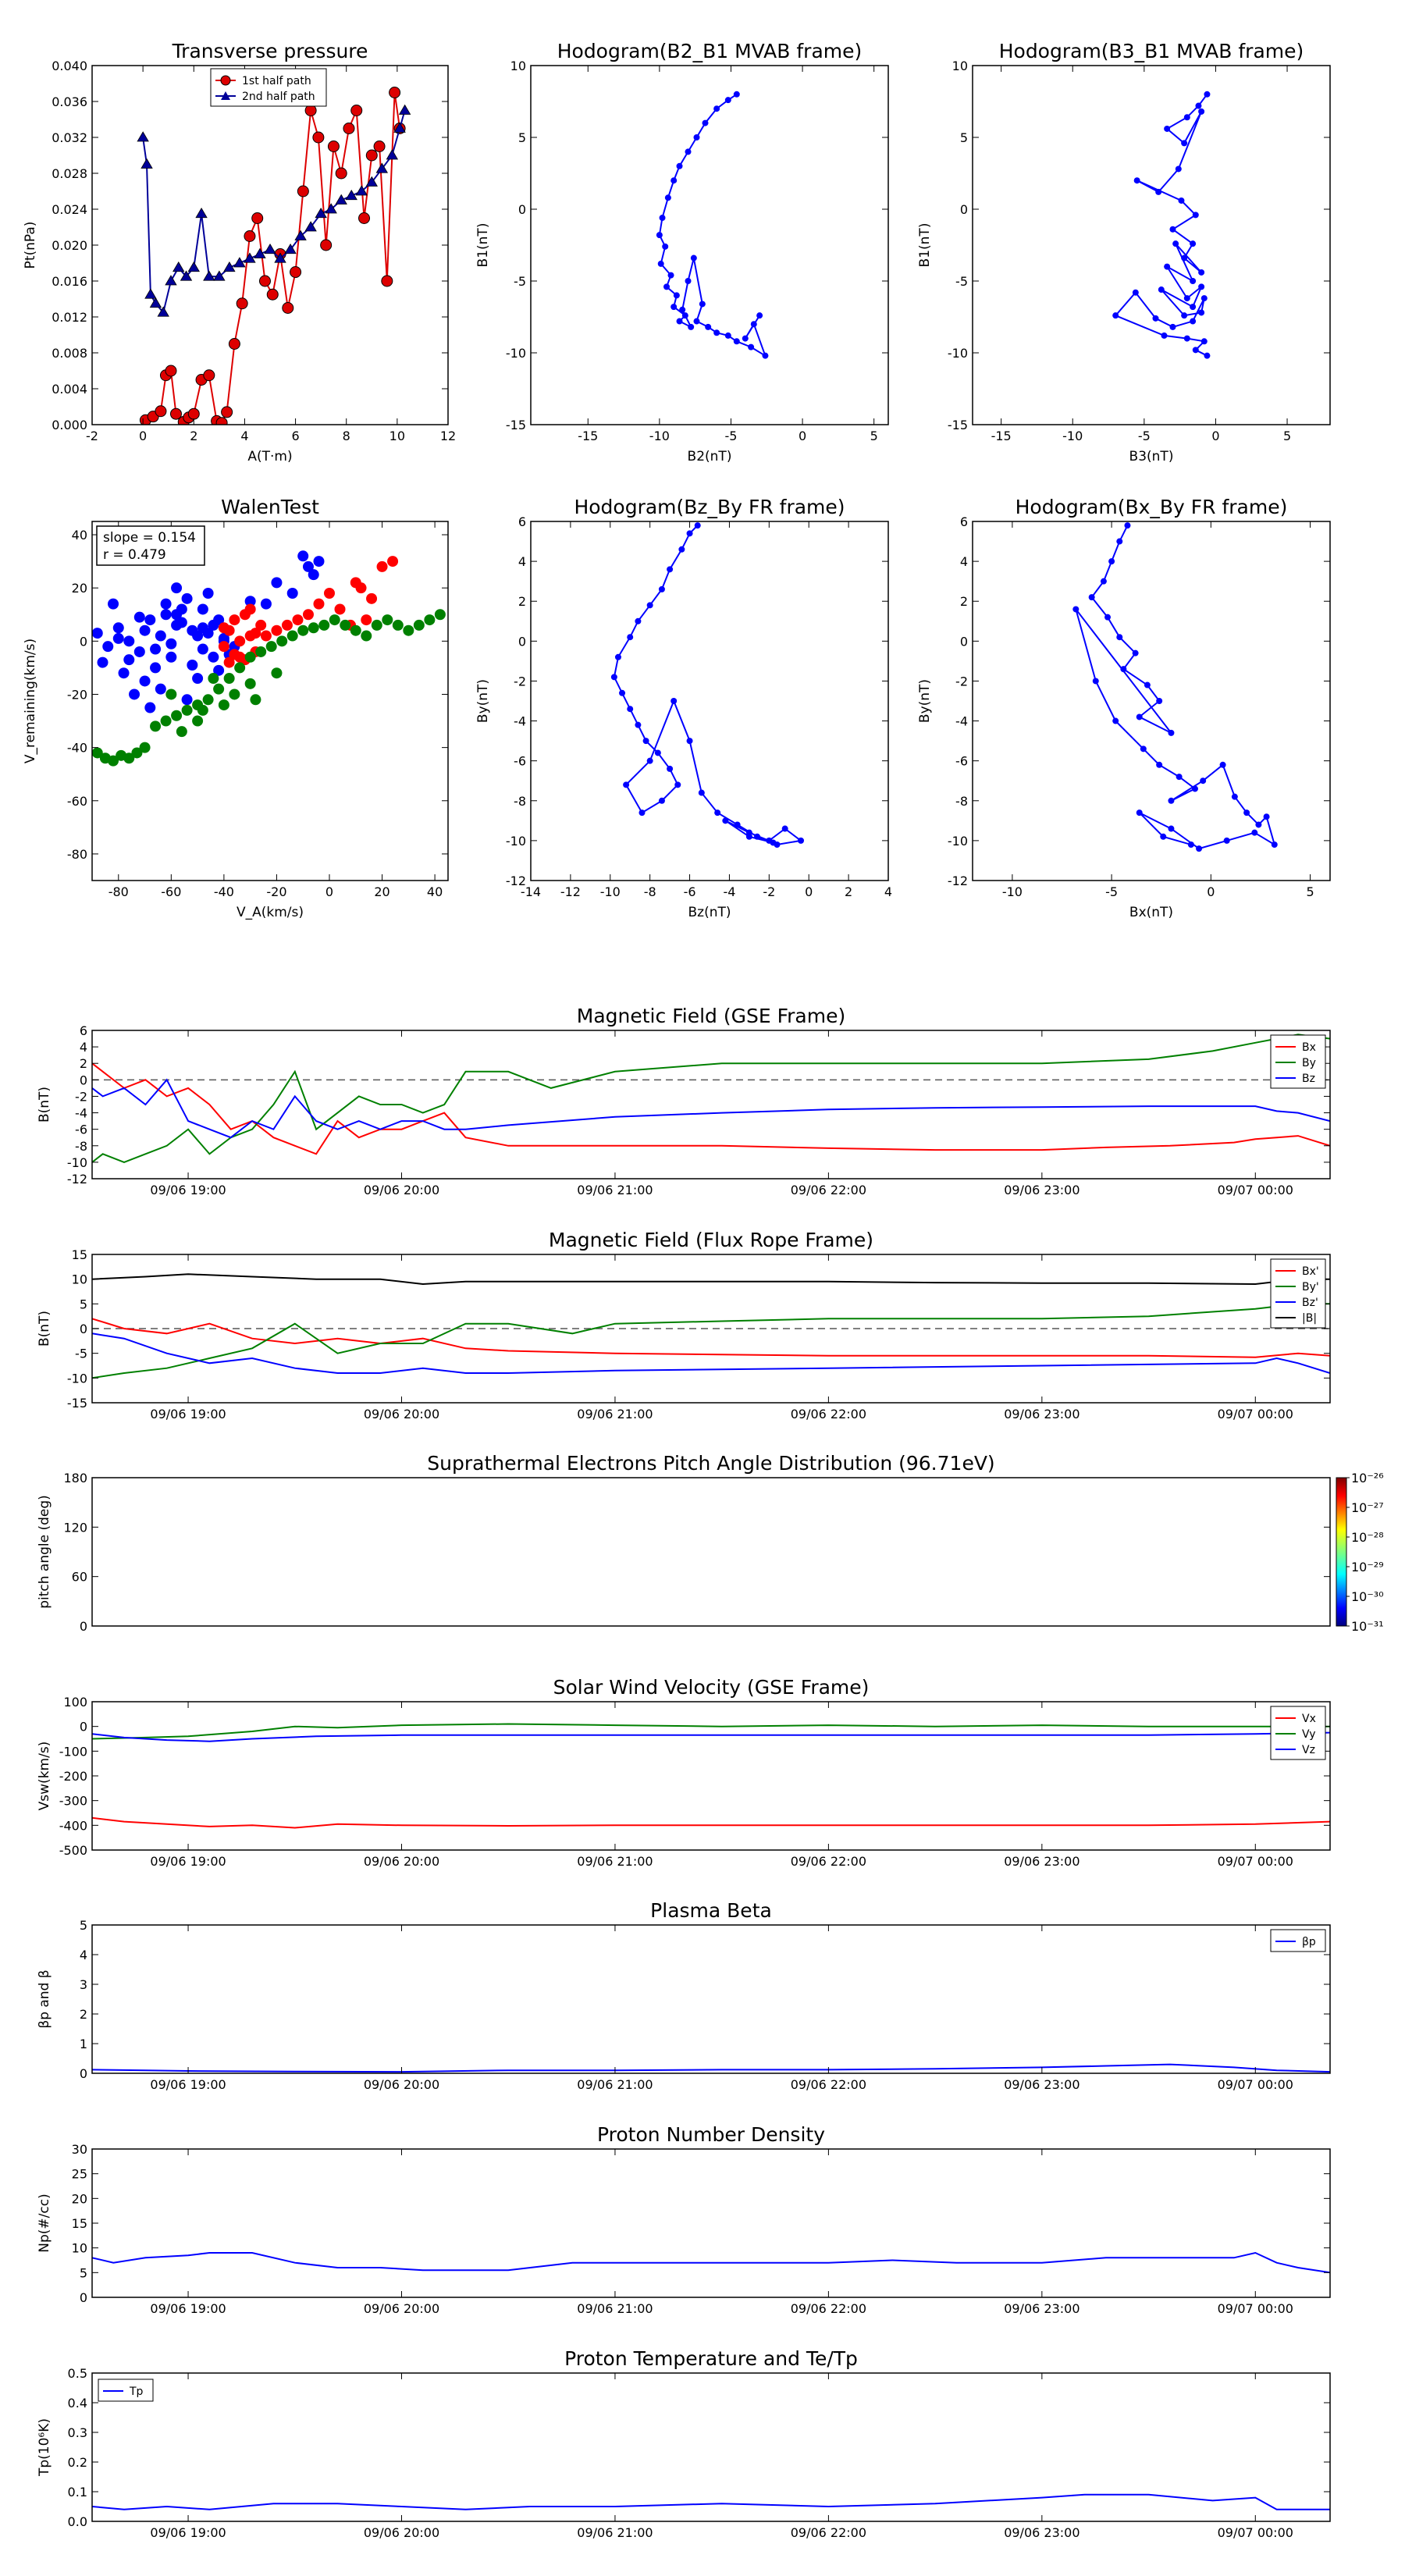 This screenshot has width=1405, height=2576. I want to click on y-tick-label: -15, so click(77, 1403).